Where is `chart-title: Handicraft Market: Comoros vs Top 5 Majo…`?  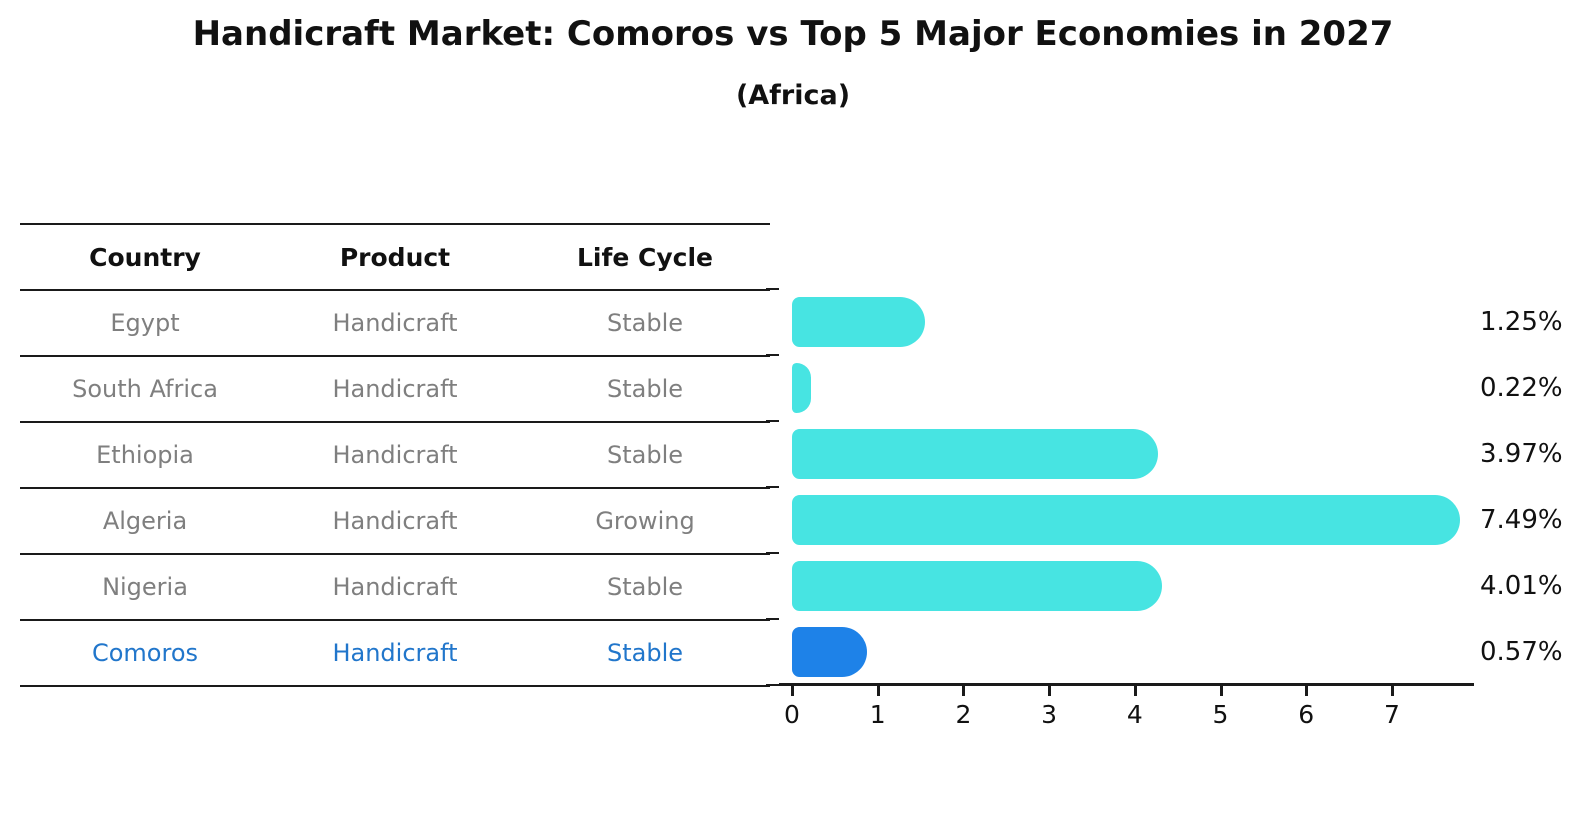 chart-title: Handicraft Market: Comoros vs Top 5 Majo… is located at coordinates (793, 34).